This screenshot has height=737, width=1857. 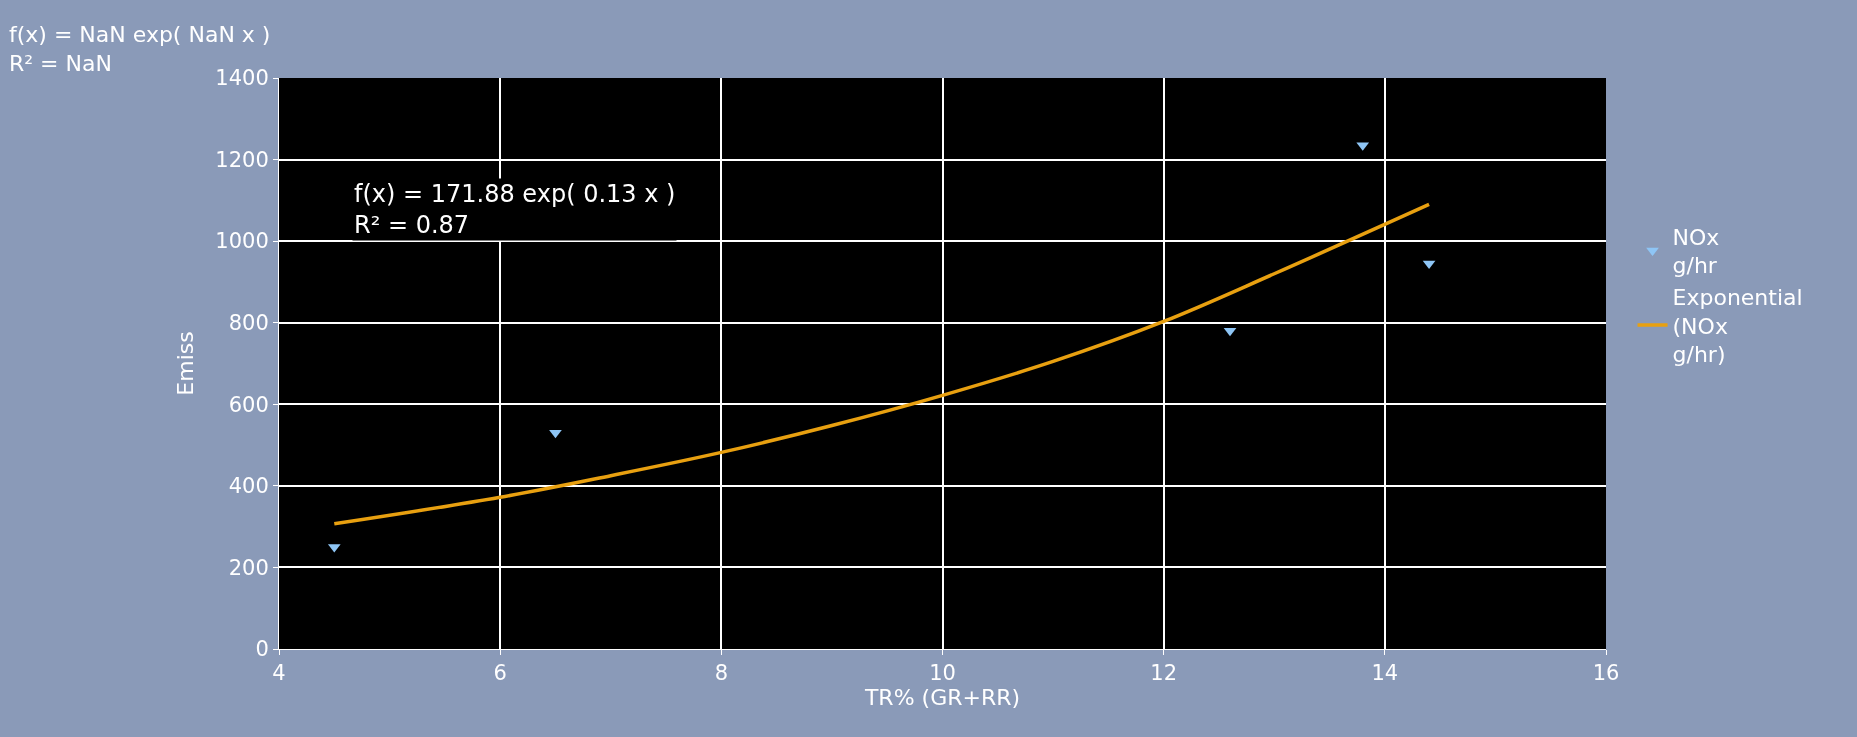 I want to click on y-tick-label: 1200, so click(x=242, y=159).